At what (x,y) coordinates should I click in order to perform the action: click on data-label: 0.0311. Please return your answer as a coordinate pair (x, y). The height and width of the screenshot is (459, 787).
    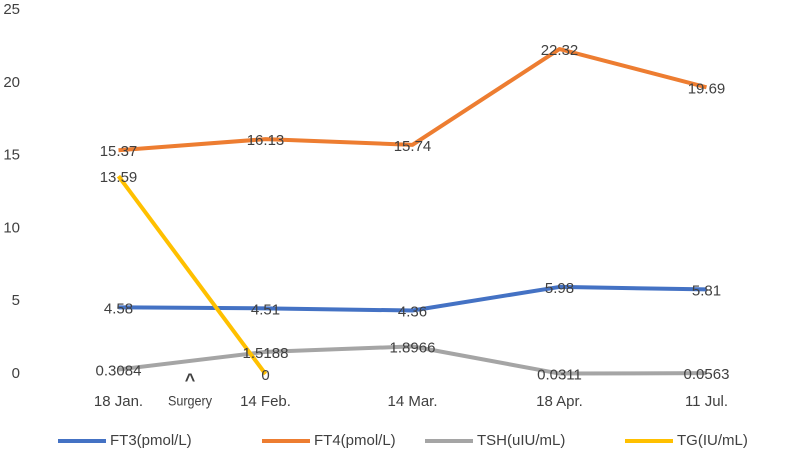
    Looking at the image, I should click on (559, 375).